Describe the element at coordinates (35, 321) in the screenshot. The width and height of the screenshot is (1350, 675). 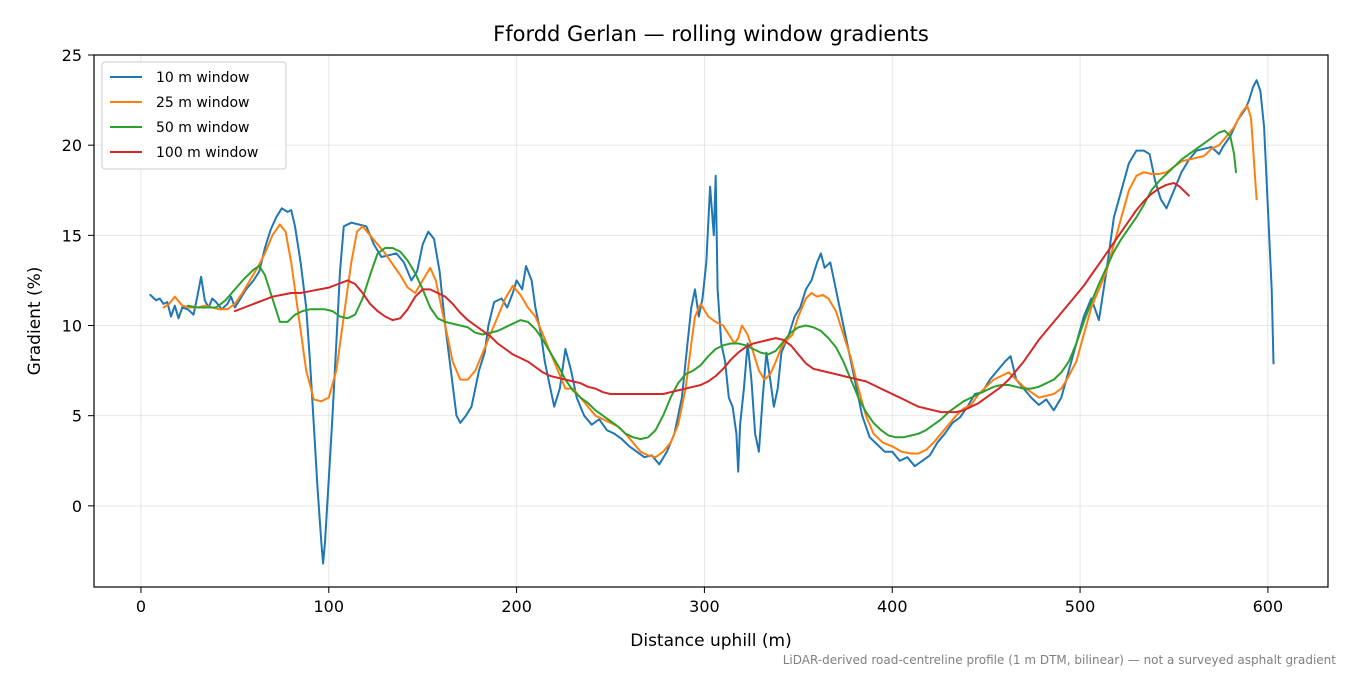
I see `y-axis-label: Gradient (%)` at that location.